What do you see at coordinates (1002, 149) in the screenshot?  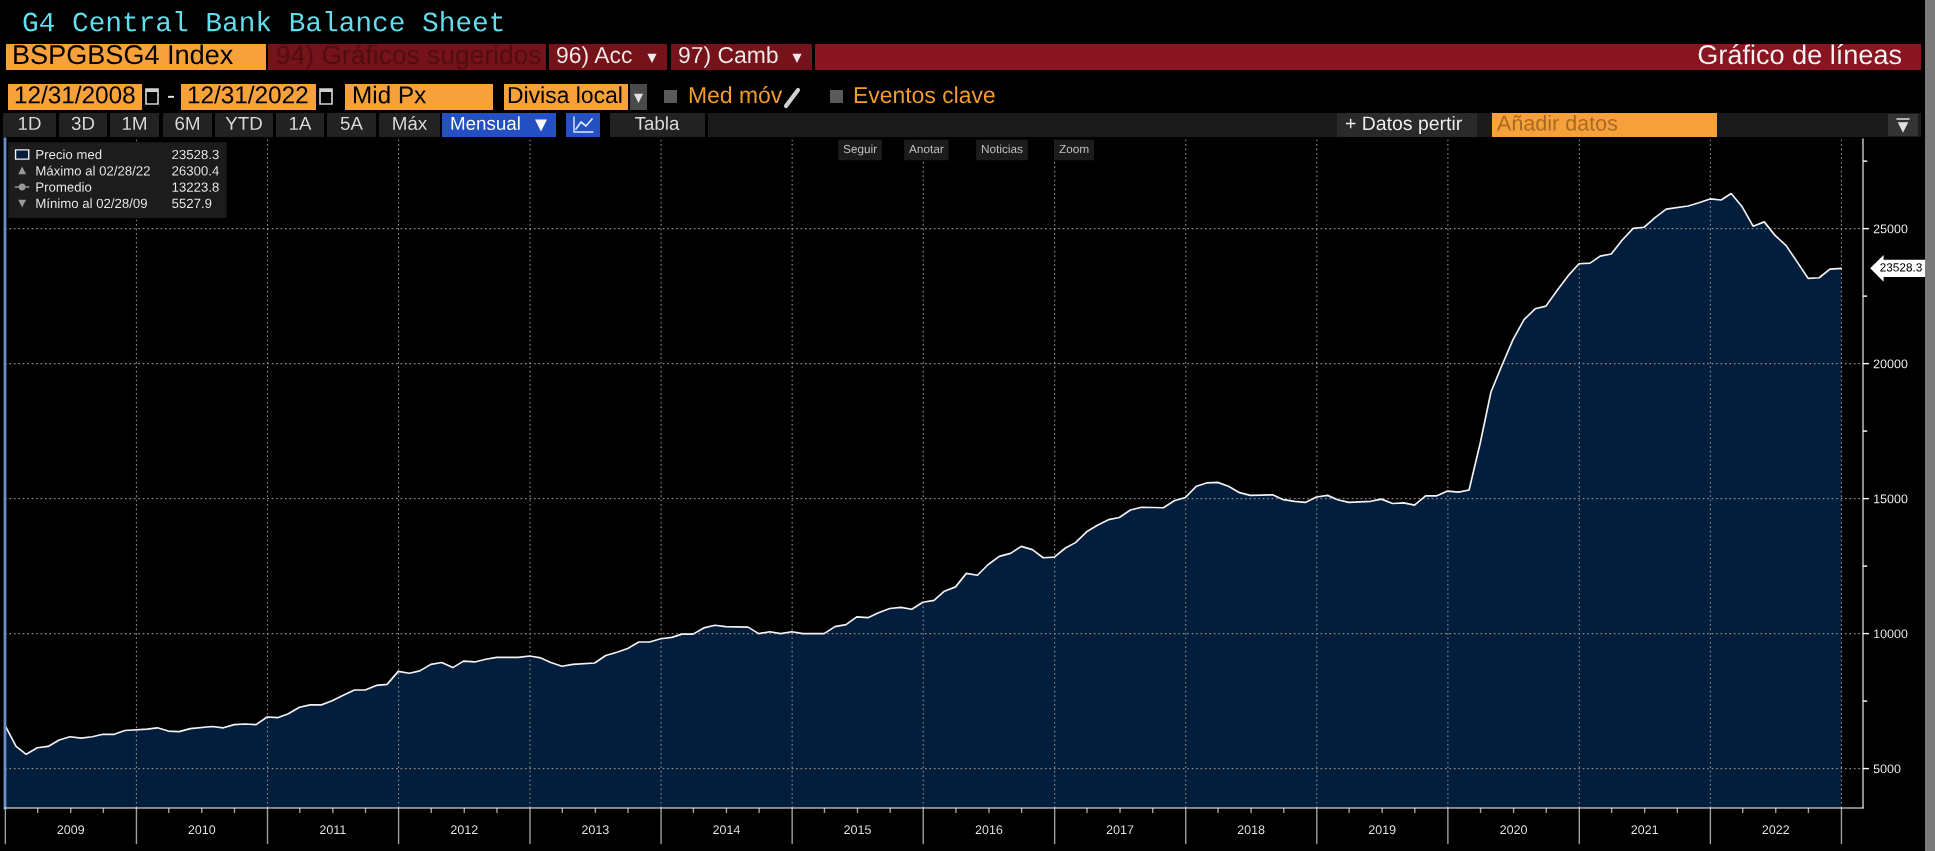 I see `annotation: Noticias` at bounding box center [1002, 149].